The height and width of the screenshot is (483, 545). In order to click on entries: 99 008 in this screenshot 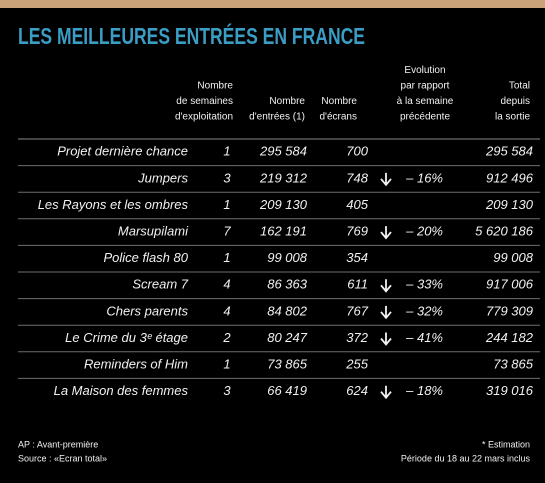, I will do `click(287, 257)`.